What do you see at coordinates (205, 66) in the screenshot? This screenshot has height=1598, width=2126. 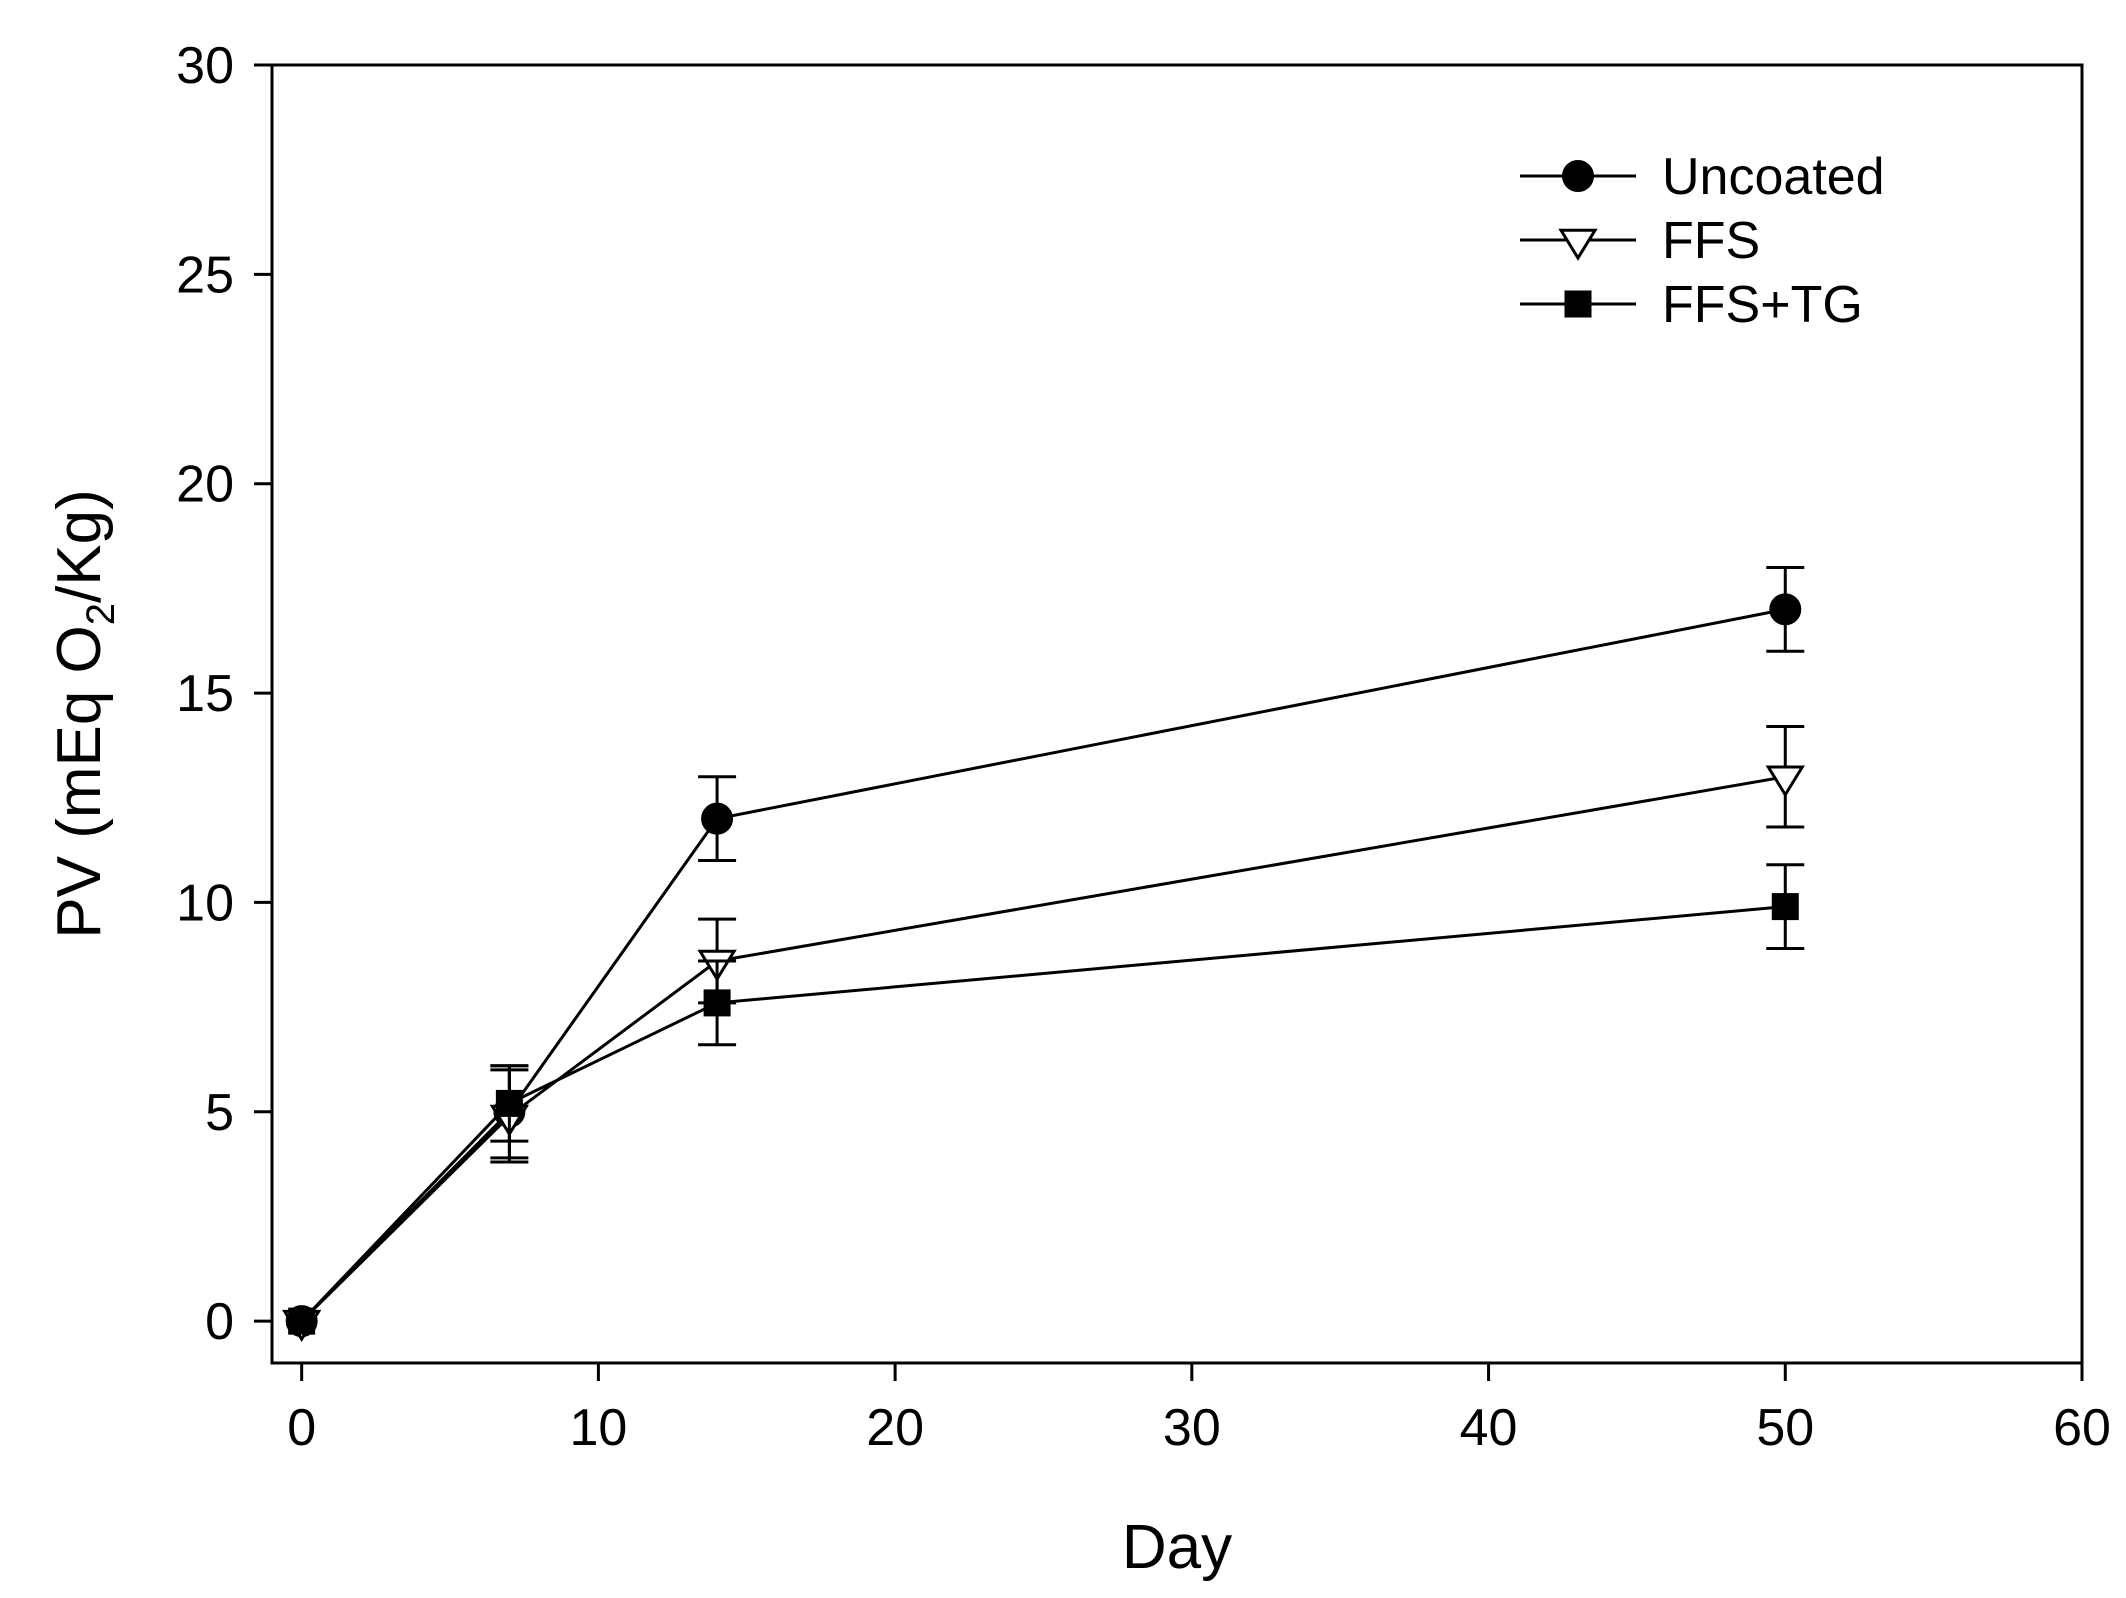 I see `y-tick-label: 30` at bounding box center [205, 66].